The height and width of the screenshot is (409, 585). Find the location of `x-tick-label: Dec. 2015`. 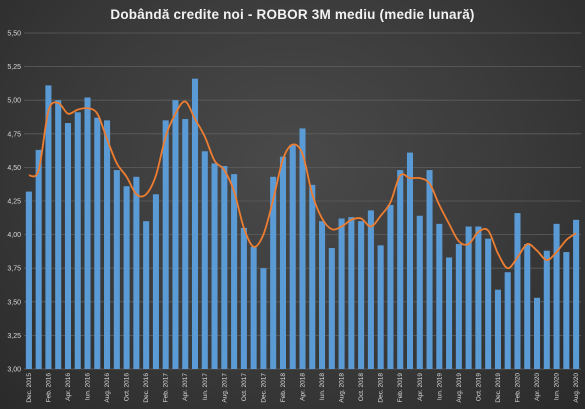

x-tick-label: Dec. 2015 is located at coordinates (29, 388).